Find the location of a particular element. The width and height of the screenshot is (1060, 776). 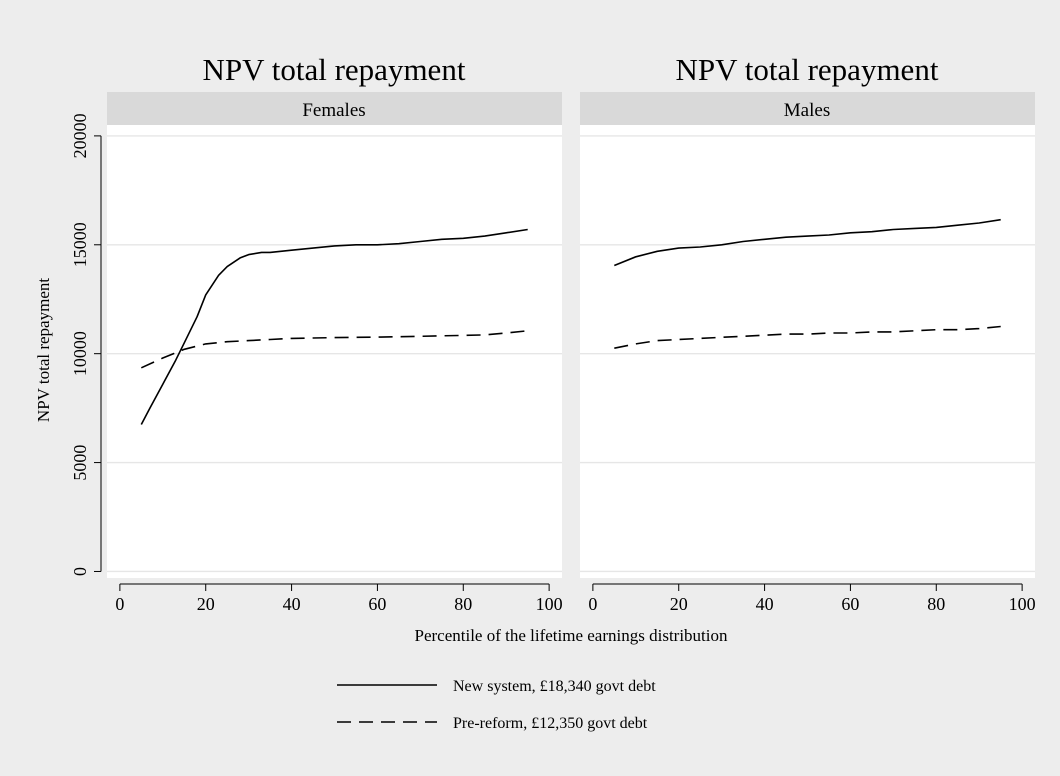

strip-background-males is located at coordinates (807, 108).